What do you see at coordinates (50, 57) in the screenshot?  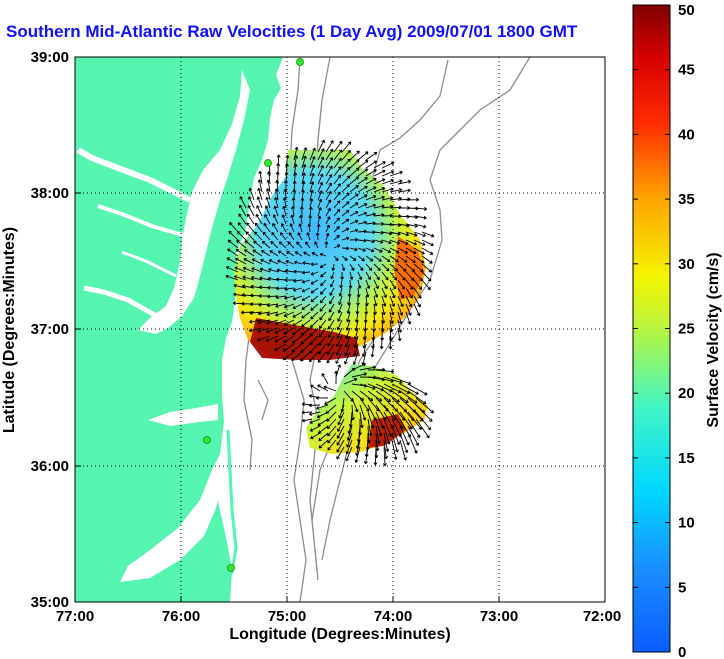 I see `y-tick-label: 39:00` at bounding box center [50, 57].